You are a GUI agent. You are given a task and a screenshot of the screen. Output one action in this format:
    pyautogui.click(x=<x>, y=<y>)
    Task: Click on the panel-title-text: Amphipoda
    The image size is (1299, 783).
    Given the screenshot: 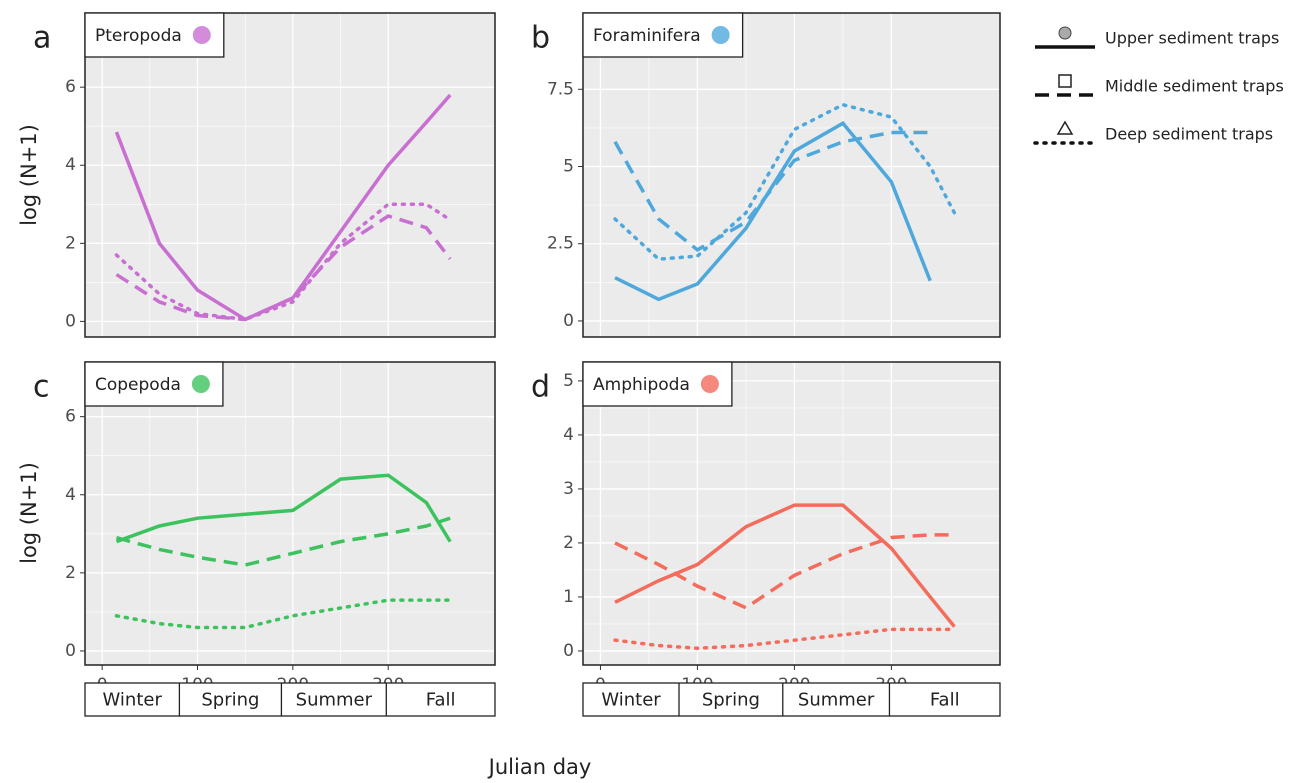 What is the action you would take?
    pyautogui.click(x=641, y=385)
    